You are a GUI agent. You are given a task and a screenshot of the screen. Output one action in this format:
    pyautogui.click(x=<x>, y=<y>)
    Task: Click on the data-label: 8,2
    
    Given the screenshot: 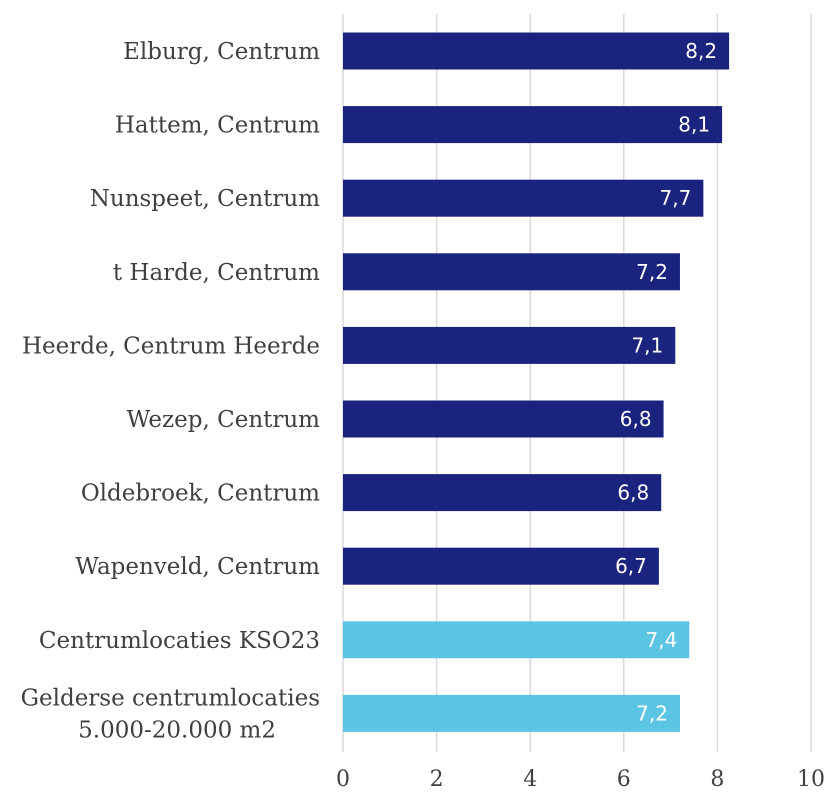 What is the action you would take?
    pyautogui.click(x=701, y=51)
    